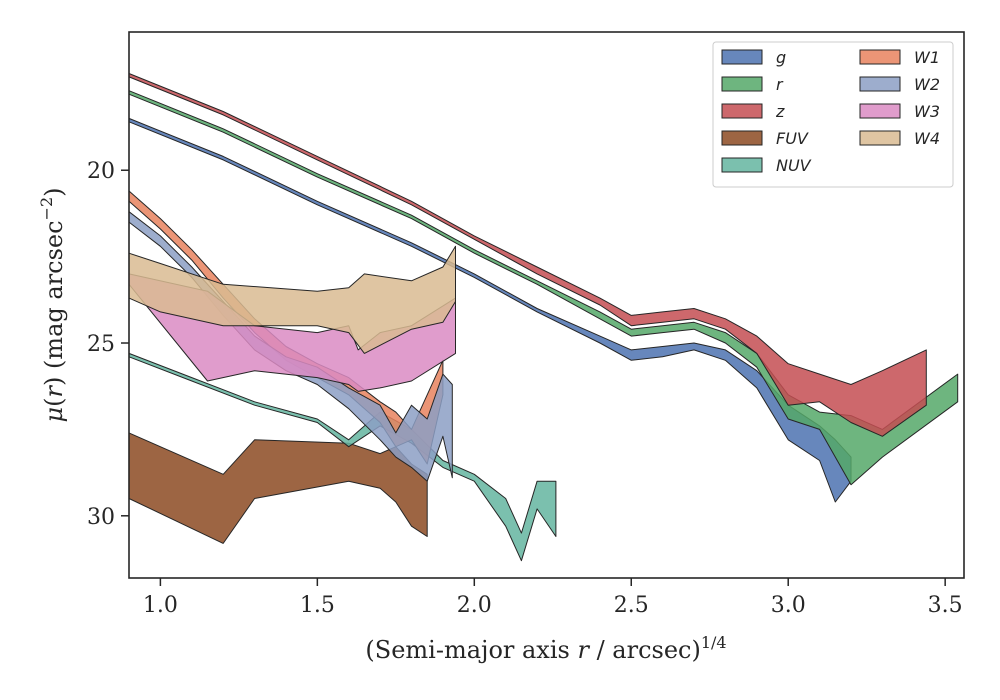 The width and height of the screenshot is (1000, 700). Describe the element at coordinates (742, 84) in the screenshot. I see `legend-swatch-r` at that location.